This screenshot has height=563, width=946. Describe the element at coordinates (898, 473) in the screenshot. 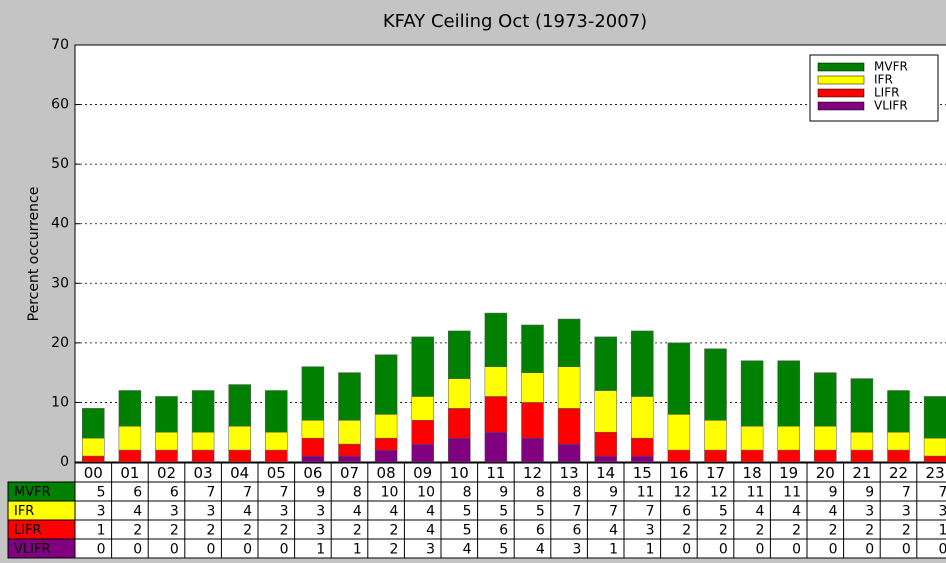

I see `x-tick-label: 22` at that location.